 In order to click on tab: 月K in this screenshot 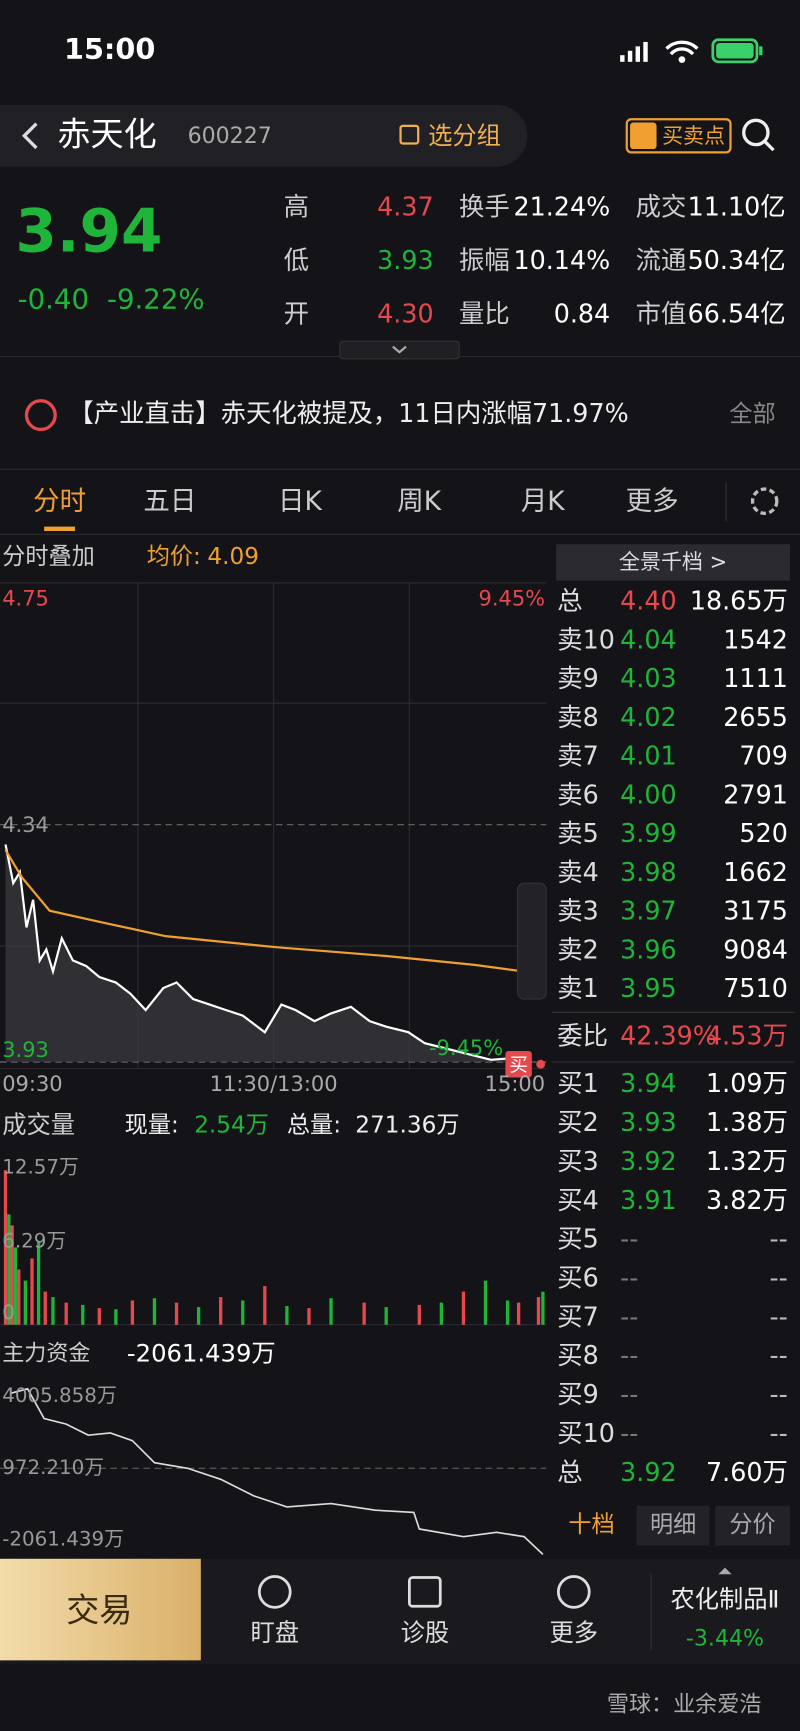, I will do `click(543, 501)`.